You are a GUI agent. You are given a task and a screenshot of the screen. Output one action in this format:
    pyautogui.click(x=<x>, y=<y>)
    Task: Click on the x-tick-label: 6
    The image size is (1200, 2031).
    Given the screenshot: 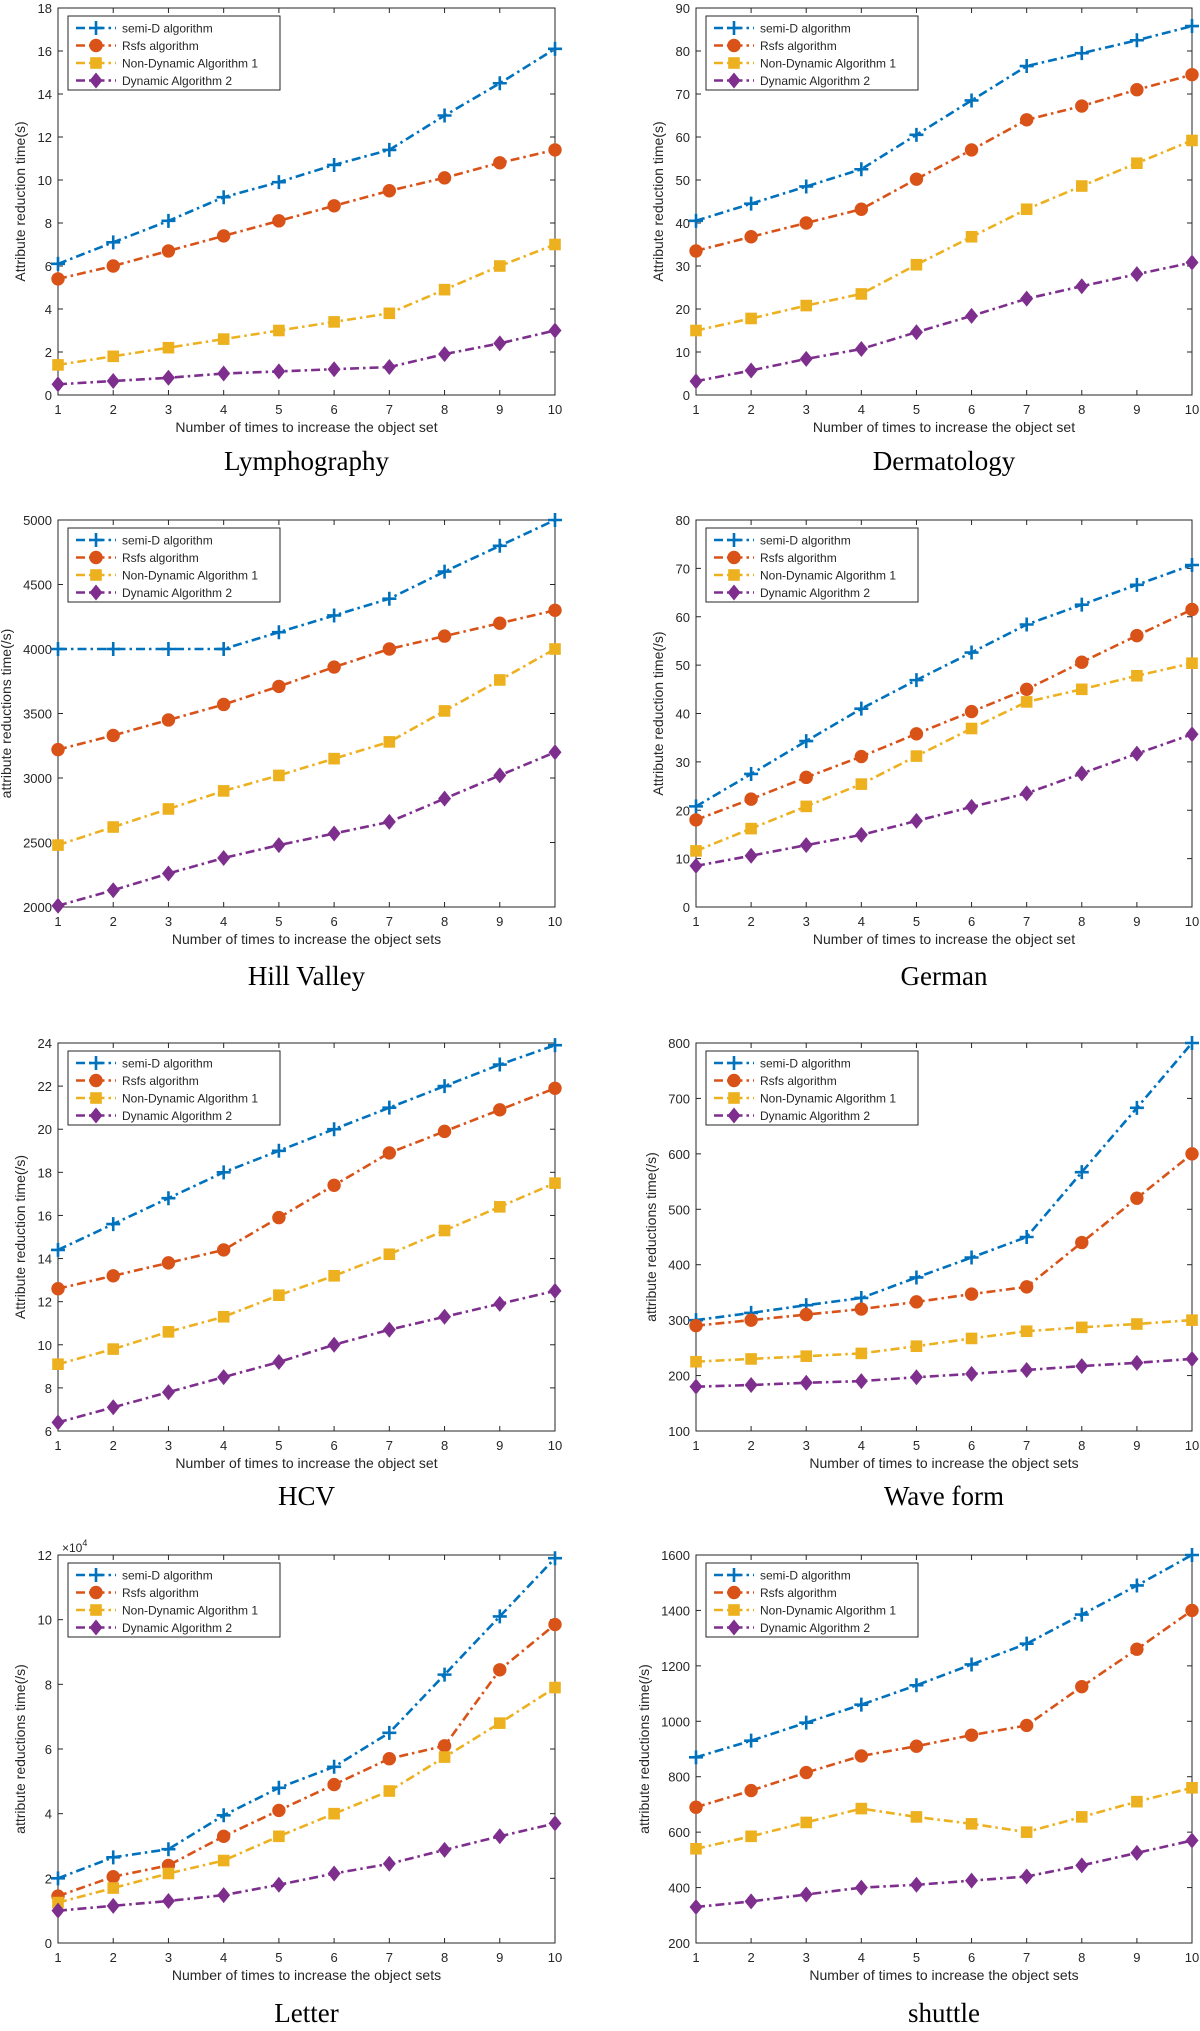 What is the action you would take?
    pyautogui.click(x=971, y=921)
    